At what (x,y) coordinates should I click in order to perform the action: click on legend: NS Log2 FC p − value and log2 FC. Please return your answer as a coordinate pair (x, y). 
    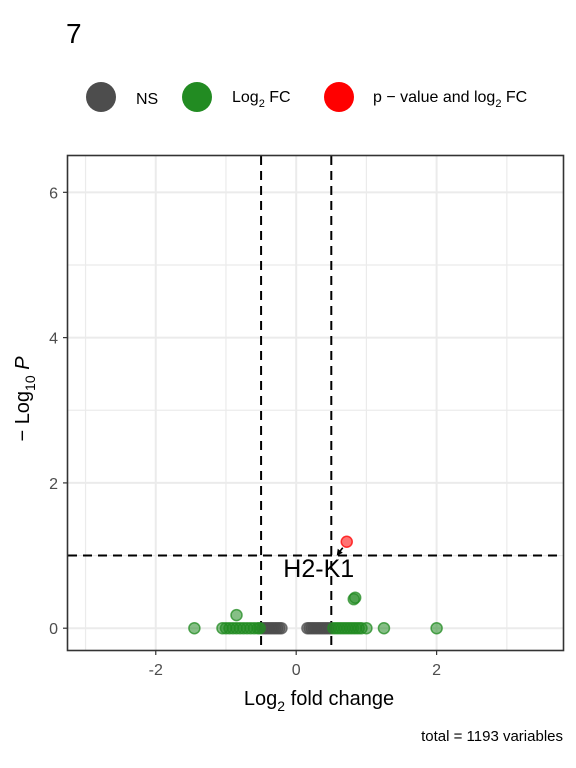
    Looking at the image, I should click on (306, 97).